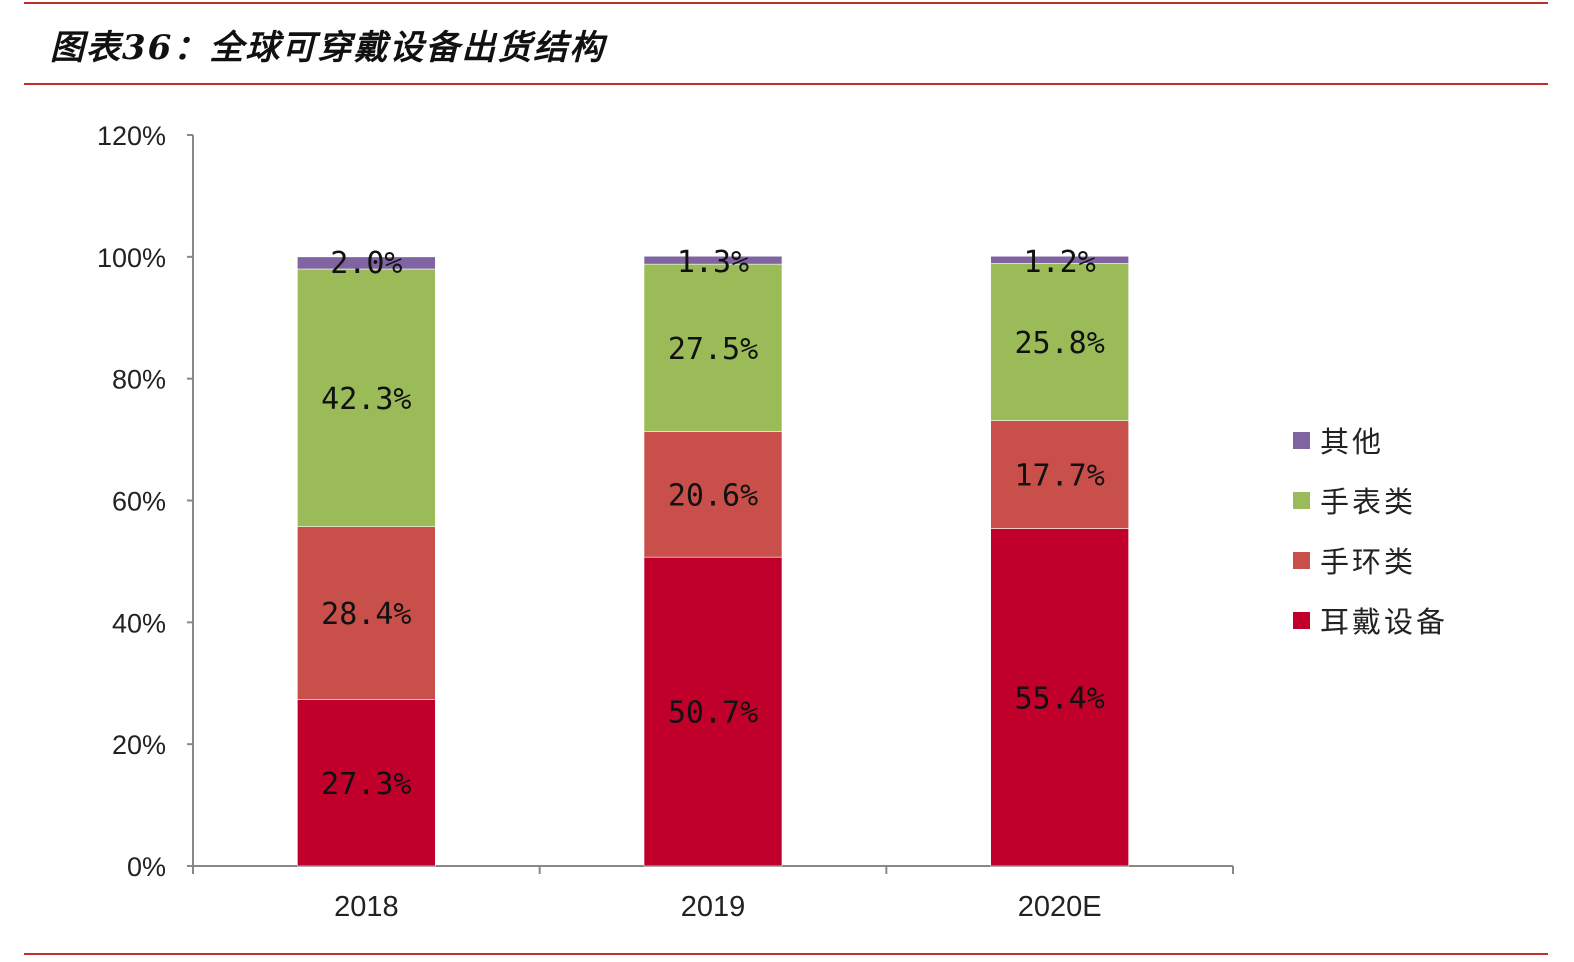 The image size is (1574, 962). I want to click on legend-label: 其他, so click(1352, 442).